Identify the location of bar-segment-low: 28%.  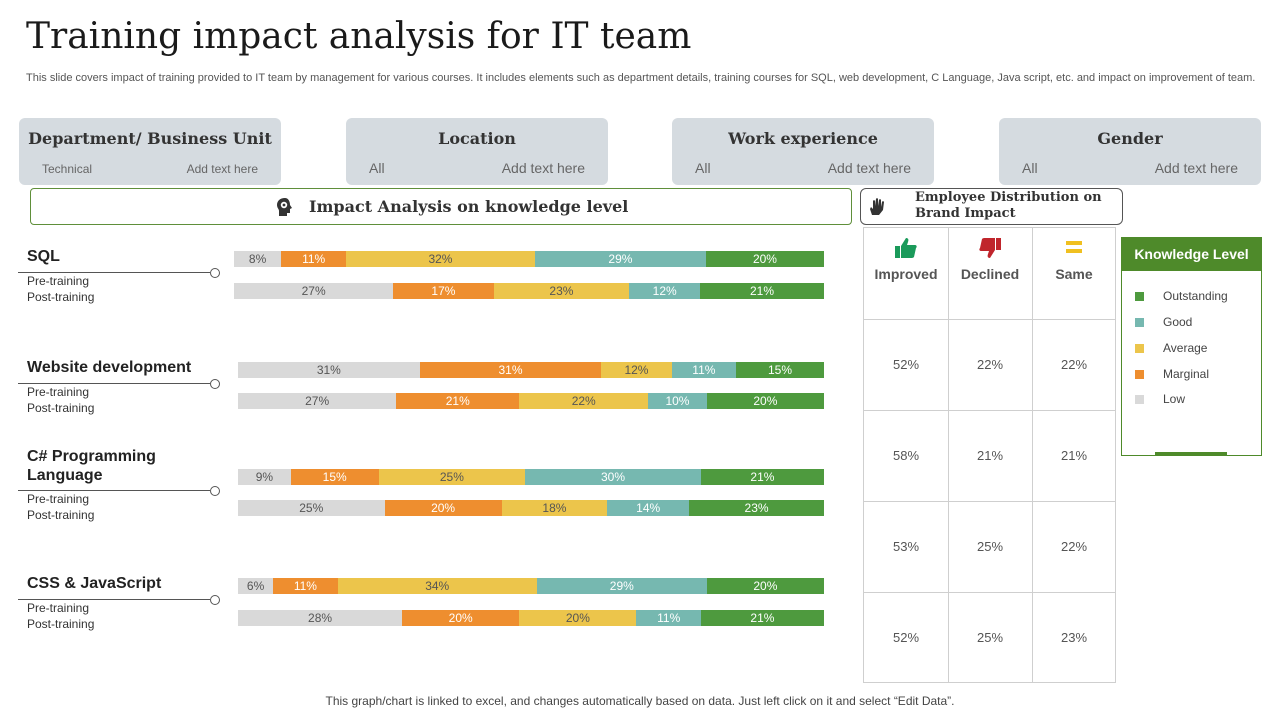
(320, 618).